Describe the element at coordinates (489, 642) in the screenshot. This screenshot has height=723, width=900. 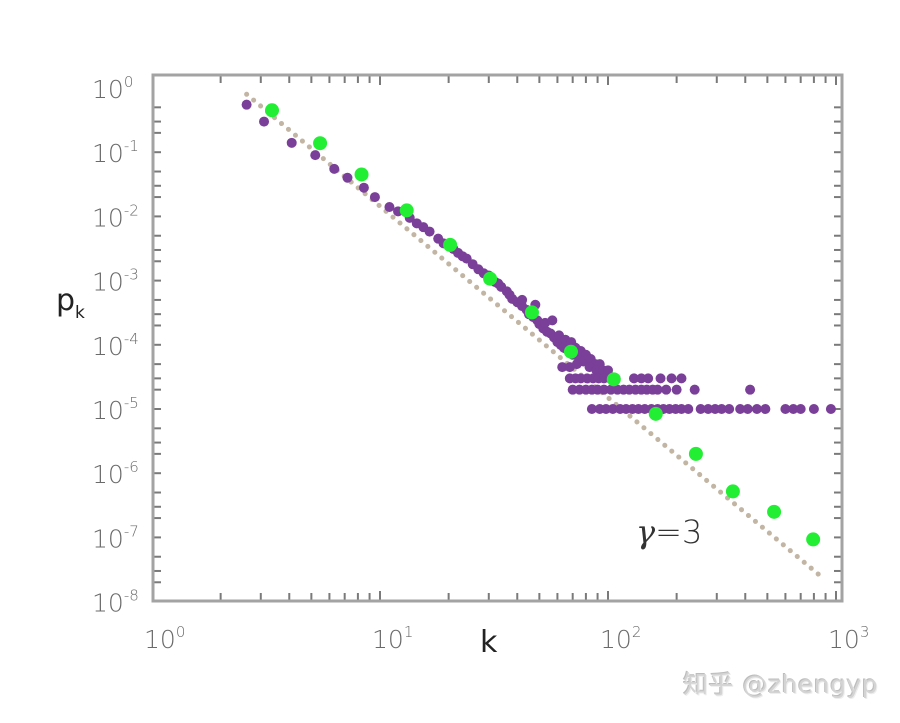
I see `x-axis-label: k` at that location.